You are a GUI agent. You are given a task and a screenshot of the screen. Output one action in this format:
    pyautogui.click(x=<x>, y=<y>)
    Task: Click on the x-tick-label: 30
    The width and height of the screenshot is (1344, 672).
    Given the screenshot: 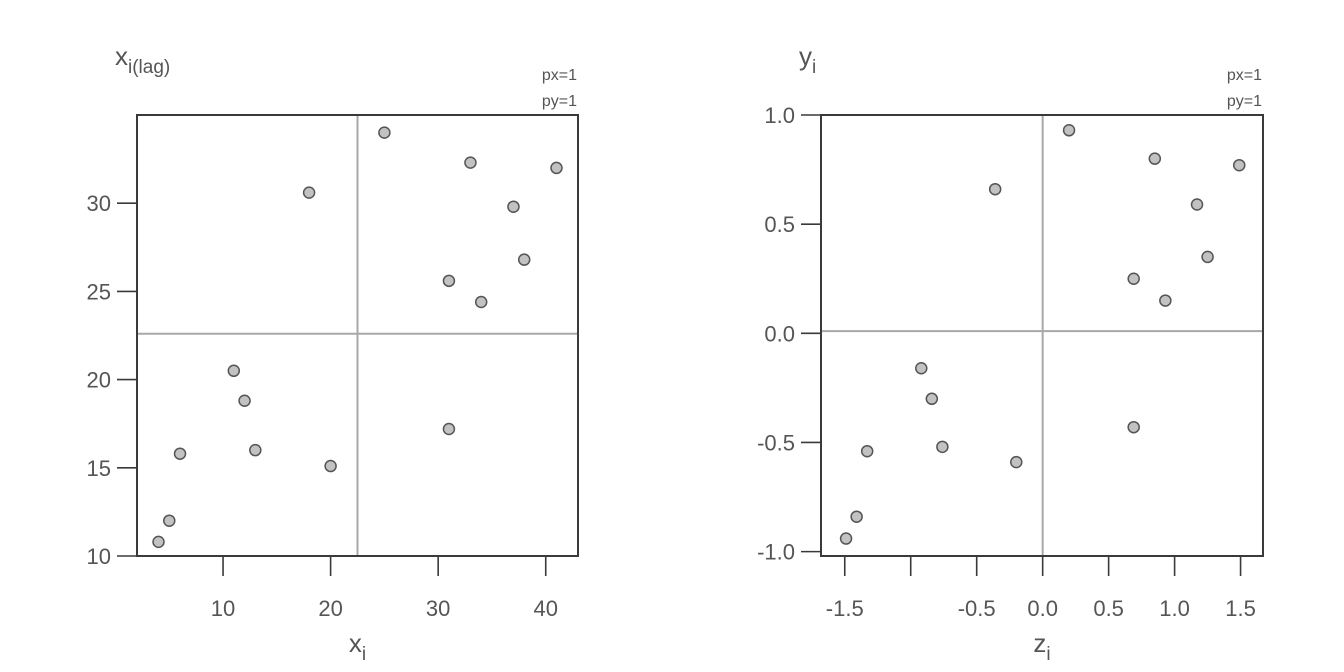 What is the action you would take?
    pyautogui.click(x=438, y=608)
    